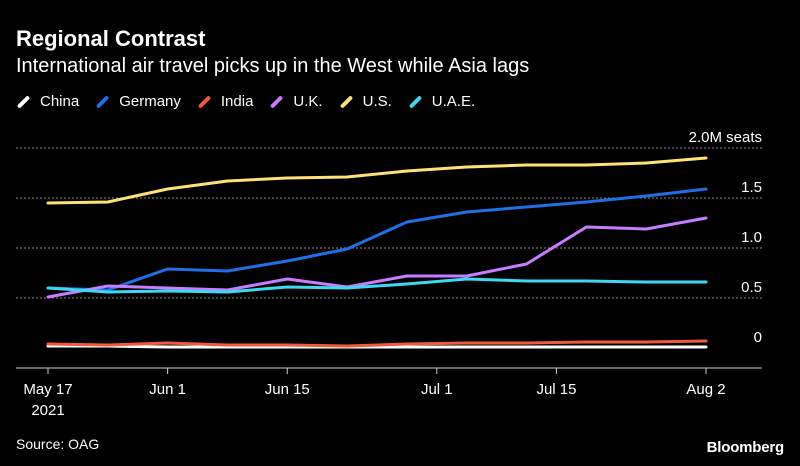  What do you see at coordinates (556, 389) in the screenshot?
I see `x-tick-label: Jul 15` at bounding box center [556, 389].